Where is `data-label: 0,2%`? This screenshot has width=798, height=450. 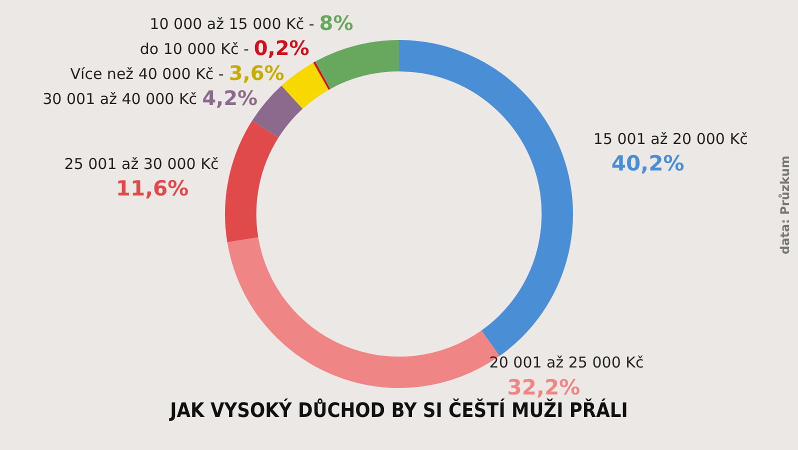
data-label: 0,2% is located at coordinates (282, 48).